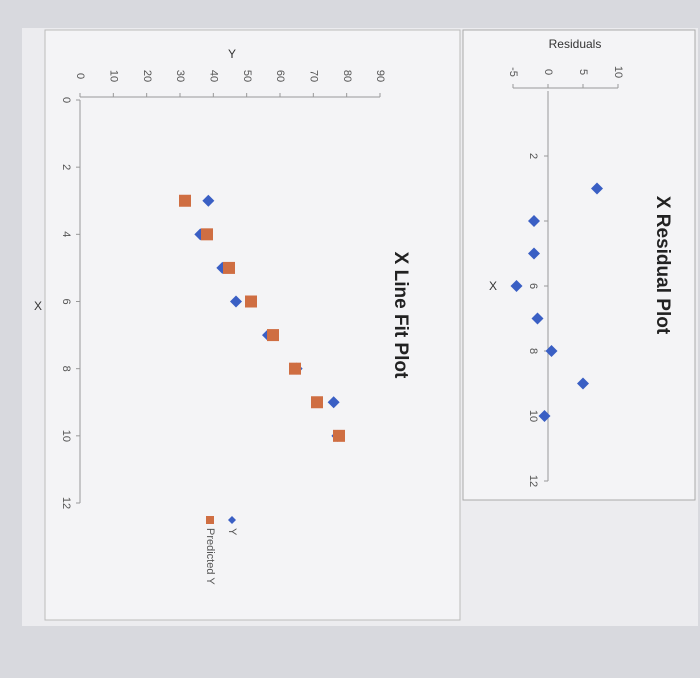 The height and width of the screenshot is (678, 700). What do you see at coordinates (247, 76) in the screenshot?
I see `y-tick-label: 50` at bounding box center [247, 76].